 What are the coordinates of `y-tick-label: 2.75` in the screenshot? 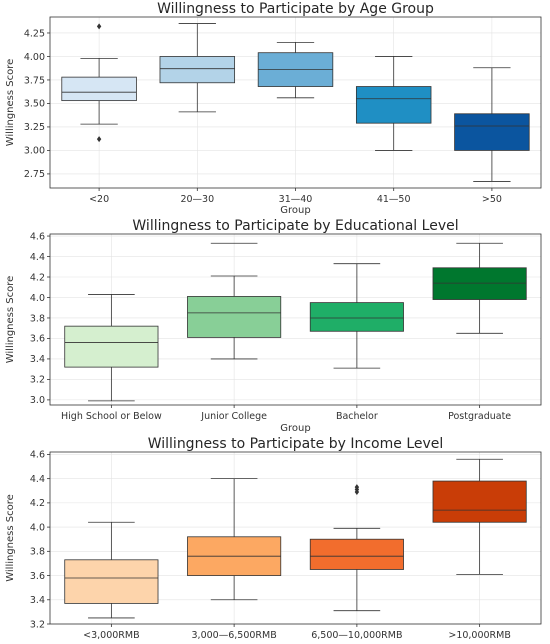 It's located at (34, 174).